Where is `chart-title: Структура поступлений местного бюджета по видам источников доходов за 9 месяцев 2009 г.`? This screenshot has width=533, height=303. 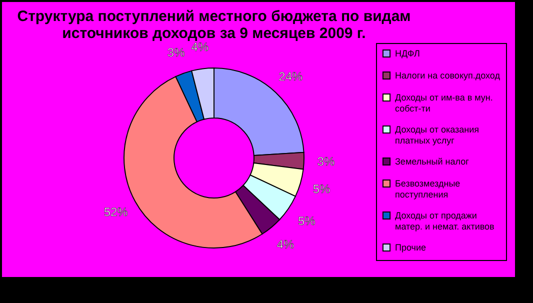
chart-title: Структура поступлений местного бюджета по видам источников доходов за 9 месяцев 2009 г. is located at coordinates (214, 25).